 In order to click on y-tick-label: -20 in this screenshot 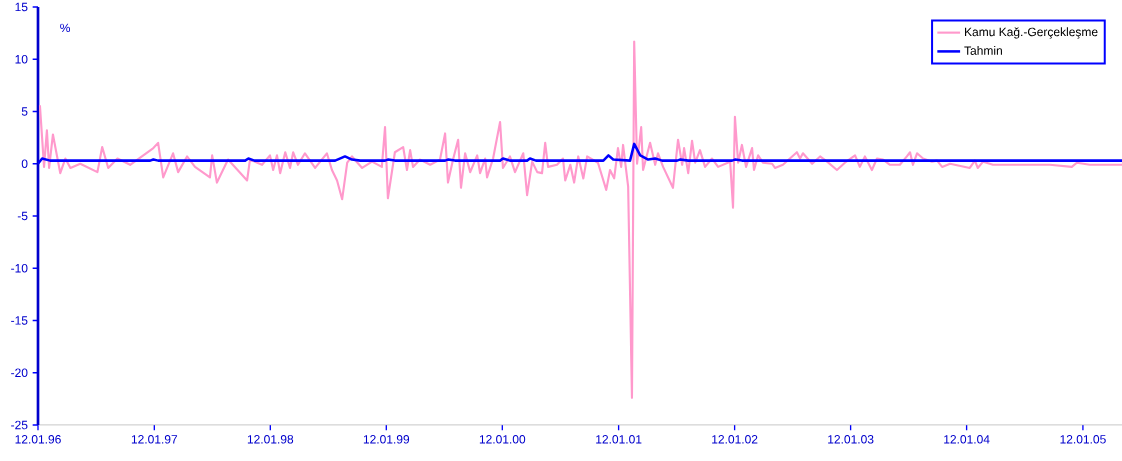, I will do `click(19, 373)`.